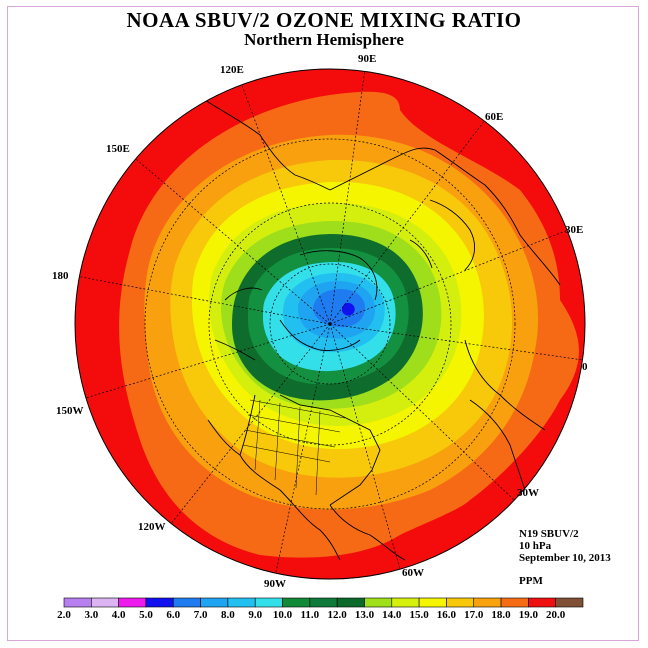  I want to click on colorbar-tick-label: 19.0, so click(529, 615).